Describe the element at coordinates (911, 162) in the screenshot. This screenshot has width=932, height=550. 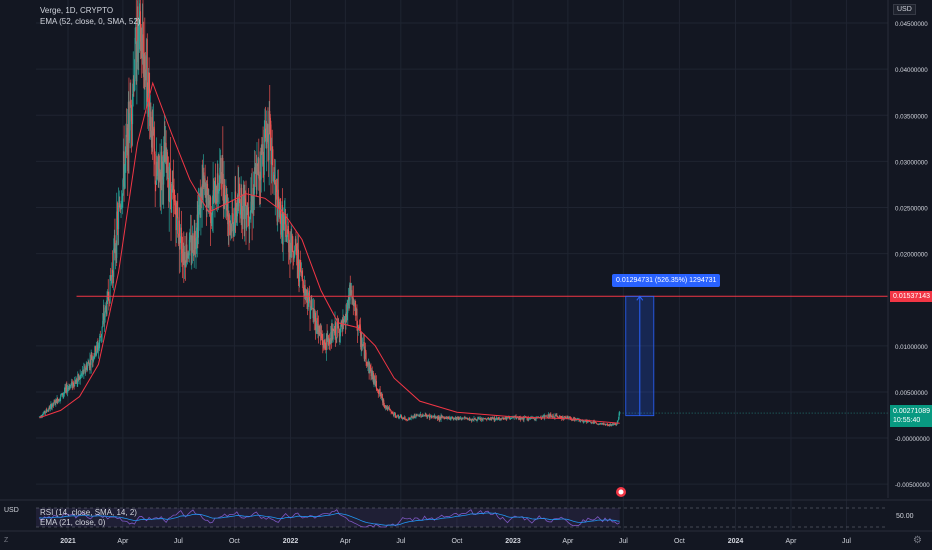
I see `price-tick-label: 0.03000000` at that location.